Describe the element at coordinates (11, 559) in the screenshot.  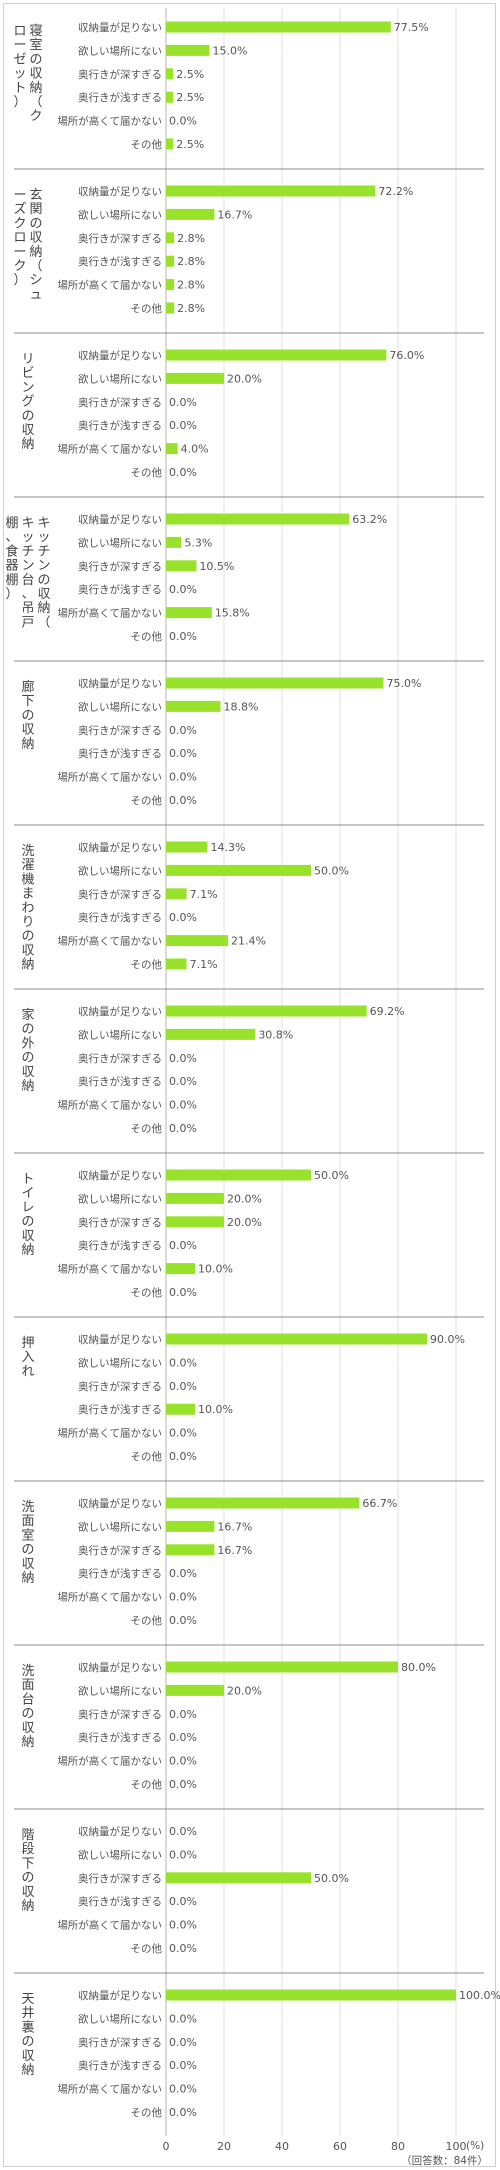
I see `category-label: 棚、食器棚）` at that location.